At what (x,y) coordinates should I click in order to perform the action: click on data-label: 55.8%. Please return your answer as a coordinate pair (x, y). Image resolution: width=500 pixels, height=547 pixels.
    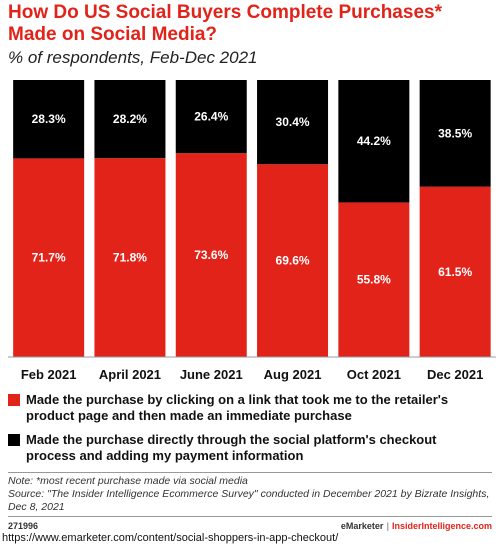
    Looking at the image, I should click on (374, 280).